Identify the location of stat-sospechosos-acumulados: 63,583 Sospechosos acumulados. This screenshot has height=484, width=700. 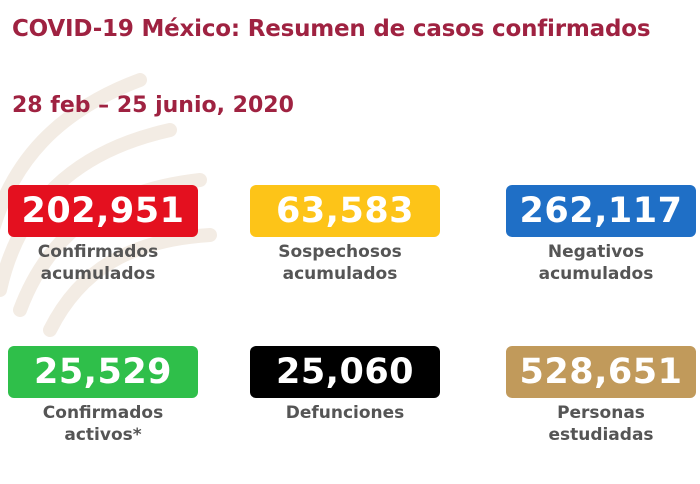
(345, 235).